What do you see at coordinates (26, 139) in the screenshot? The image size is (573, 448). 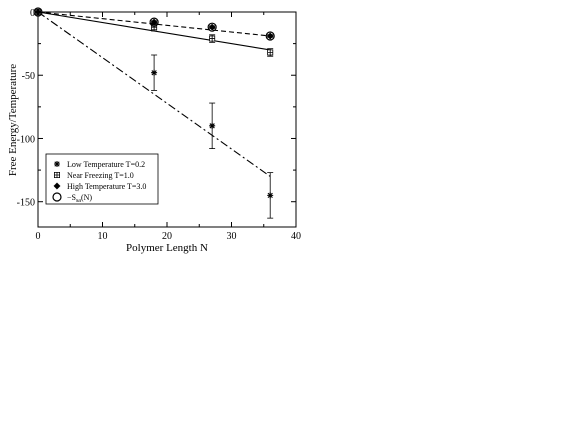 I see `y-tick-label: -100` at bounding box center [26, 139].